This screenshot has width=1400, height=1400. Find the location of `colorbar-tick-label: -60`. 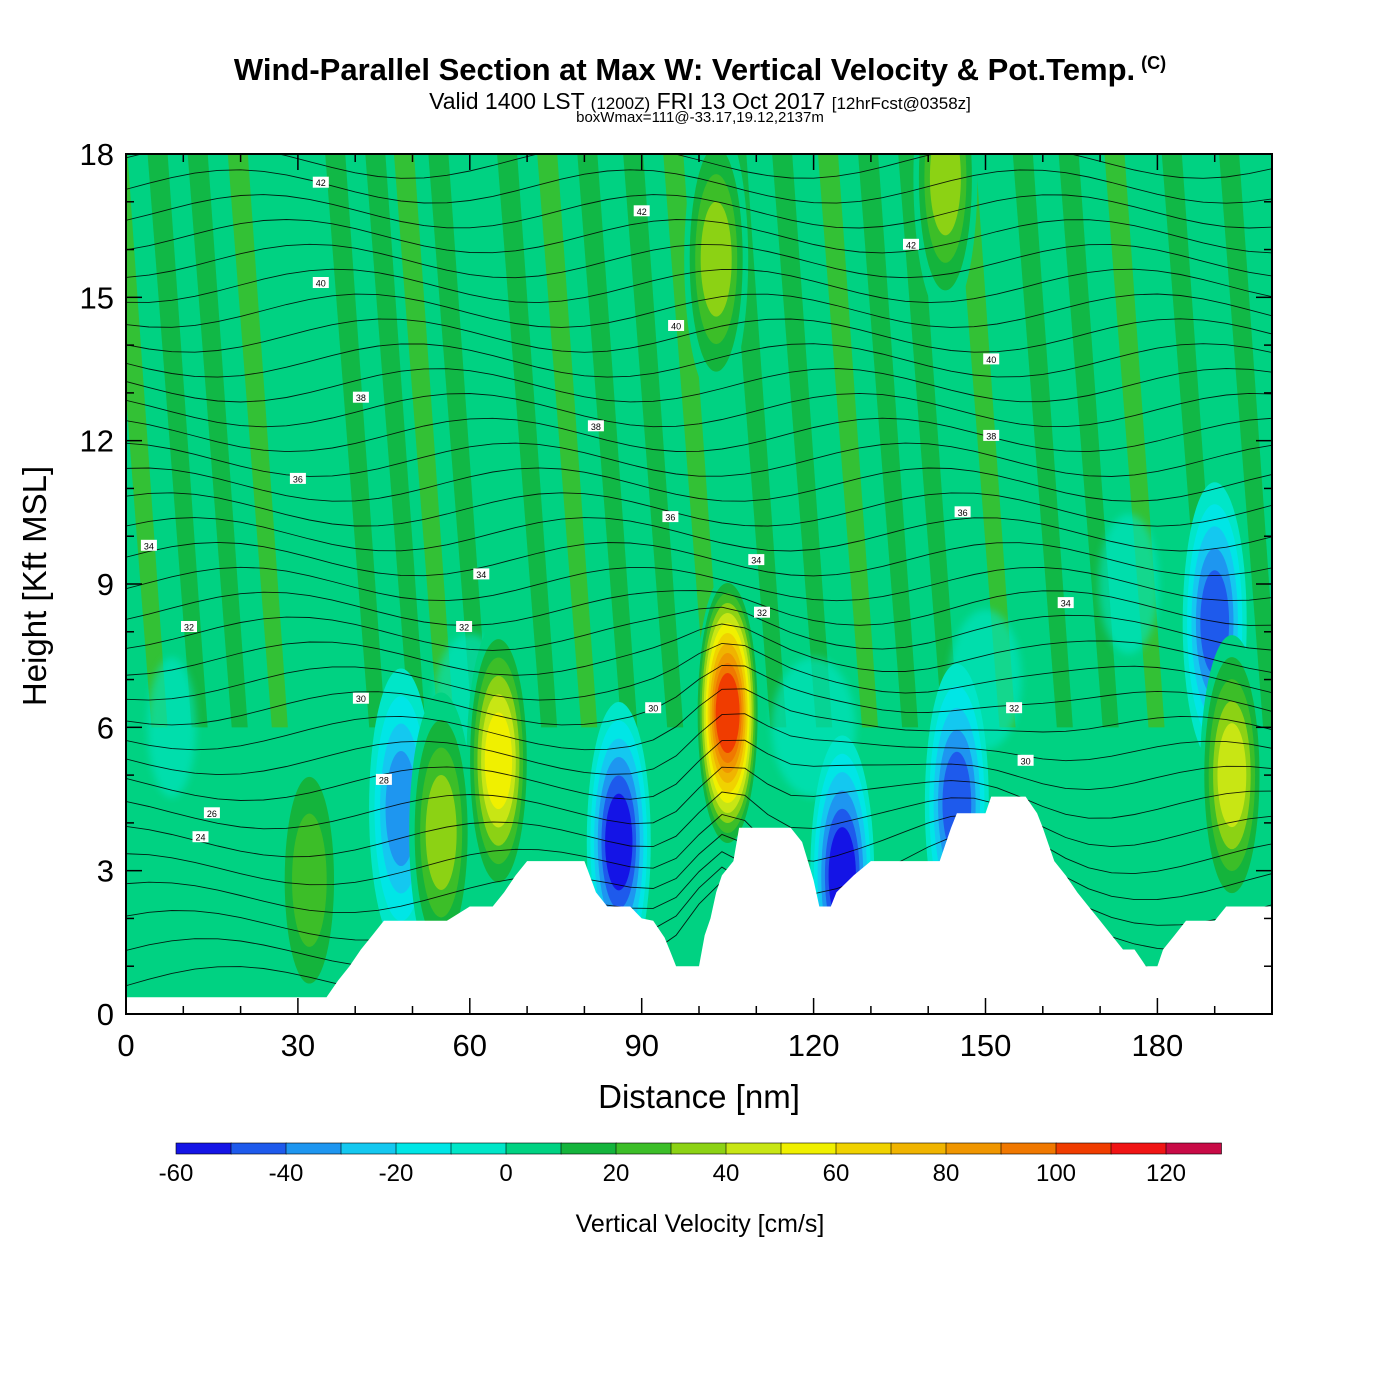

colorbar-tick-label: -60 is located at coordinates (176, 1173).